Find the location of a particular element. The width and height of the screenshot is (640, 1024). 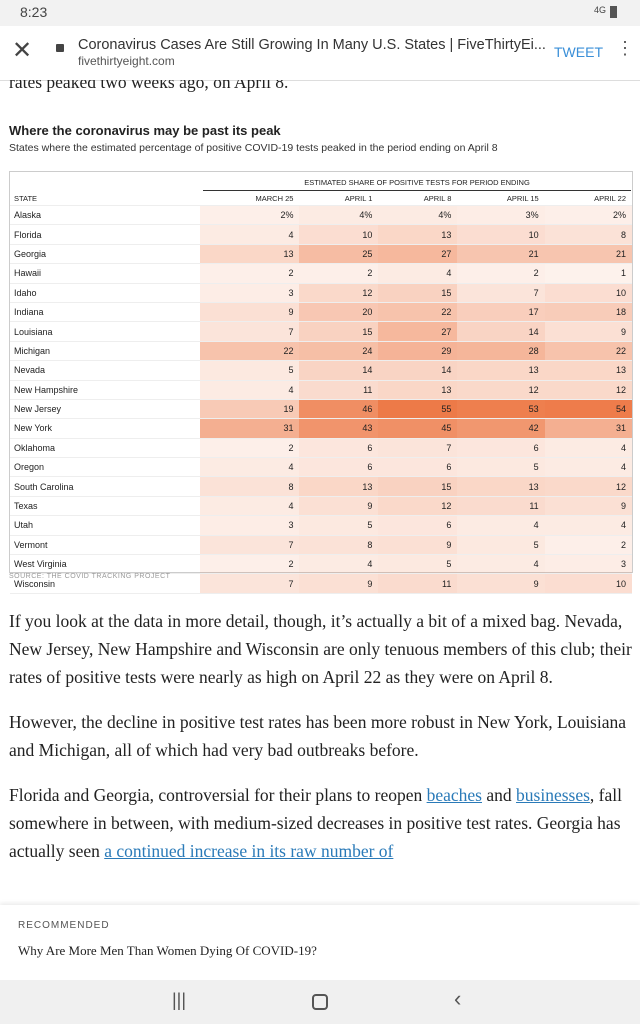

table-cell: 12 is located at coordinates (418, 506).